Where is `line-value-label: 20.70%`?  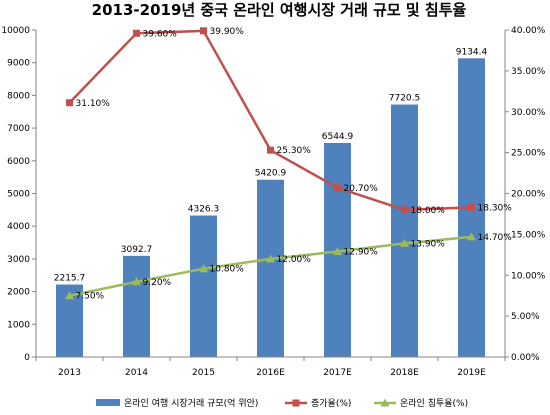
line-value-label: 20.70% is located at coordinates (361, 189).